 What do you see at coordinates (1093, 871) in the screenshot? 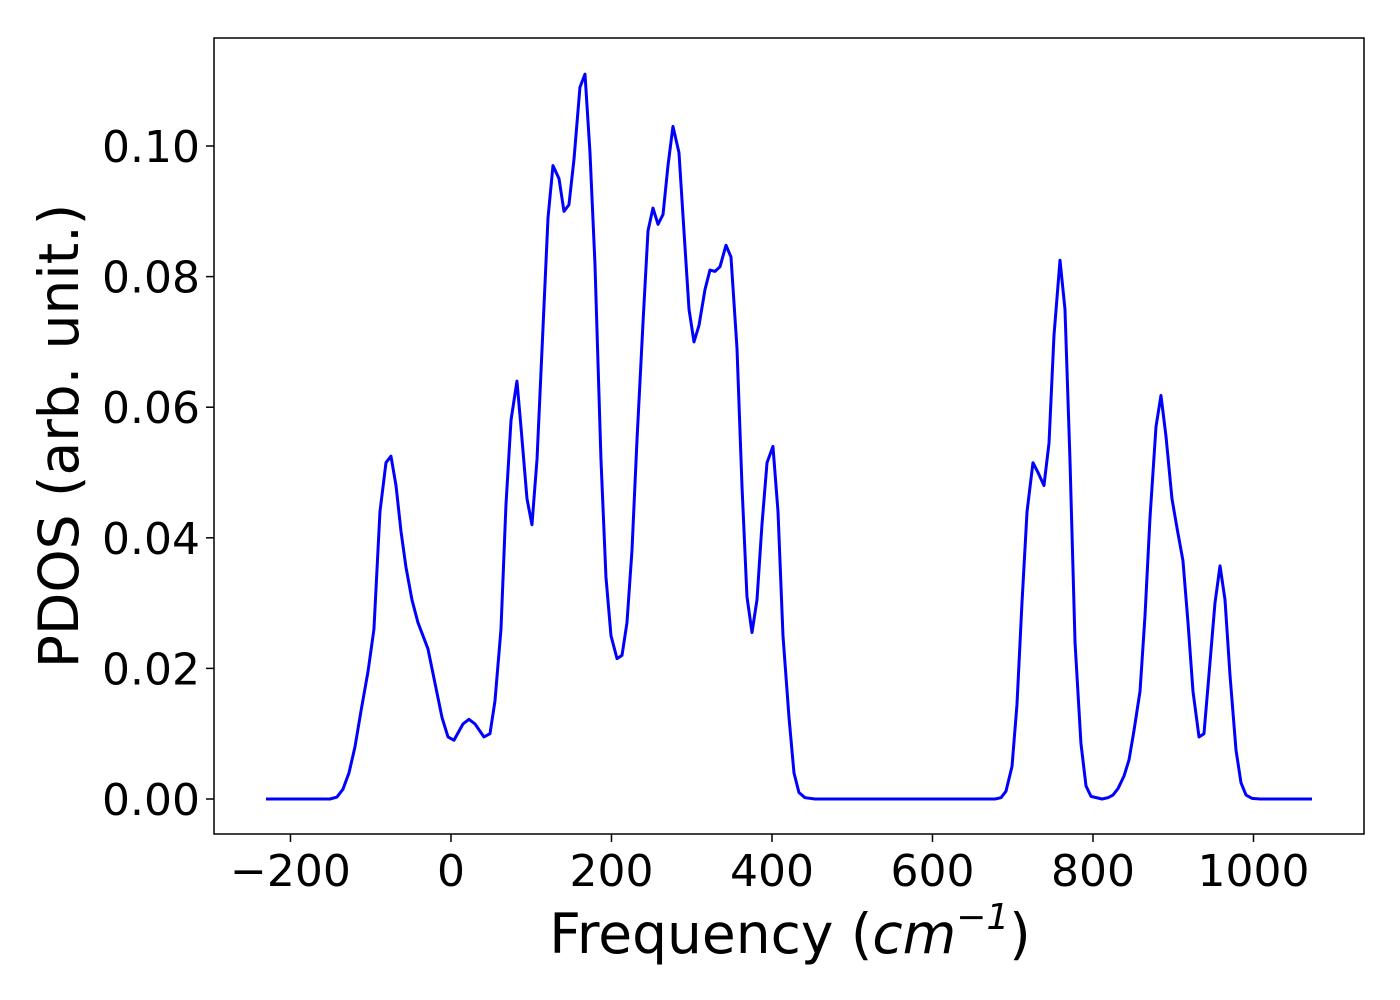
I see `x-tick-label: 800` at bounding box center [1093, 871].